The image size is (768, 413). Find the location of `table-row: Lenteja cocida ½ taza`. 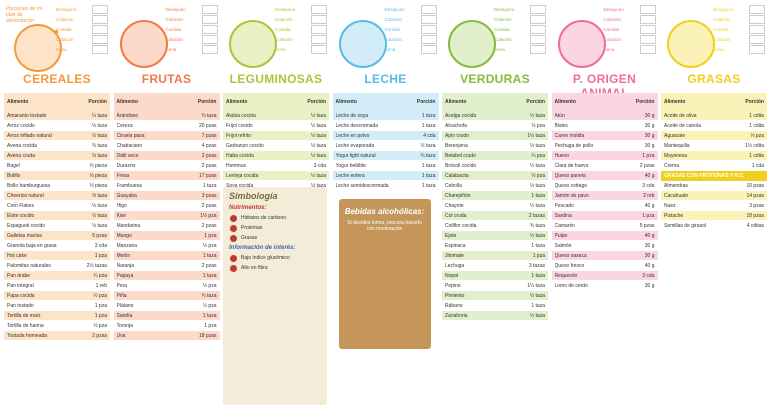

table-row: Lenteja cocida ½ taza is located at coordinates (276, 176).